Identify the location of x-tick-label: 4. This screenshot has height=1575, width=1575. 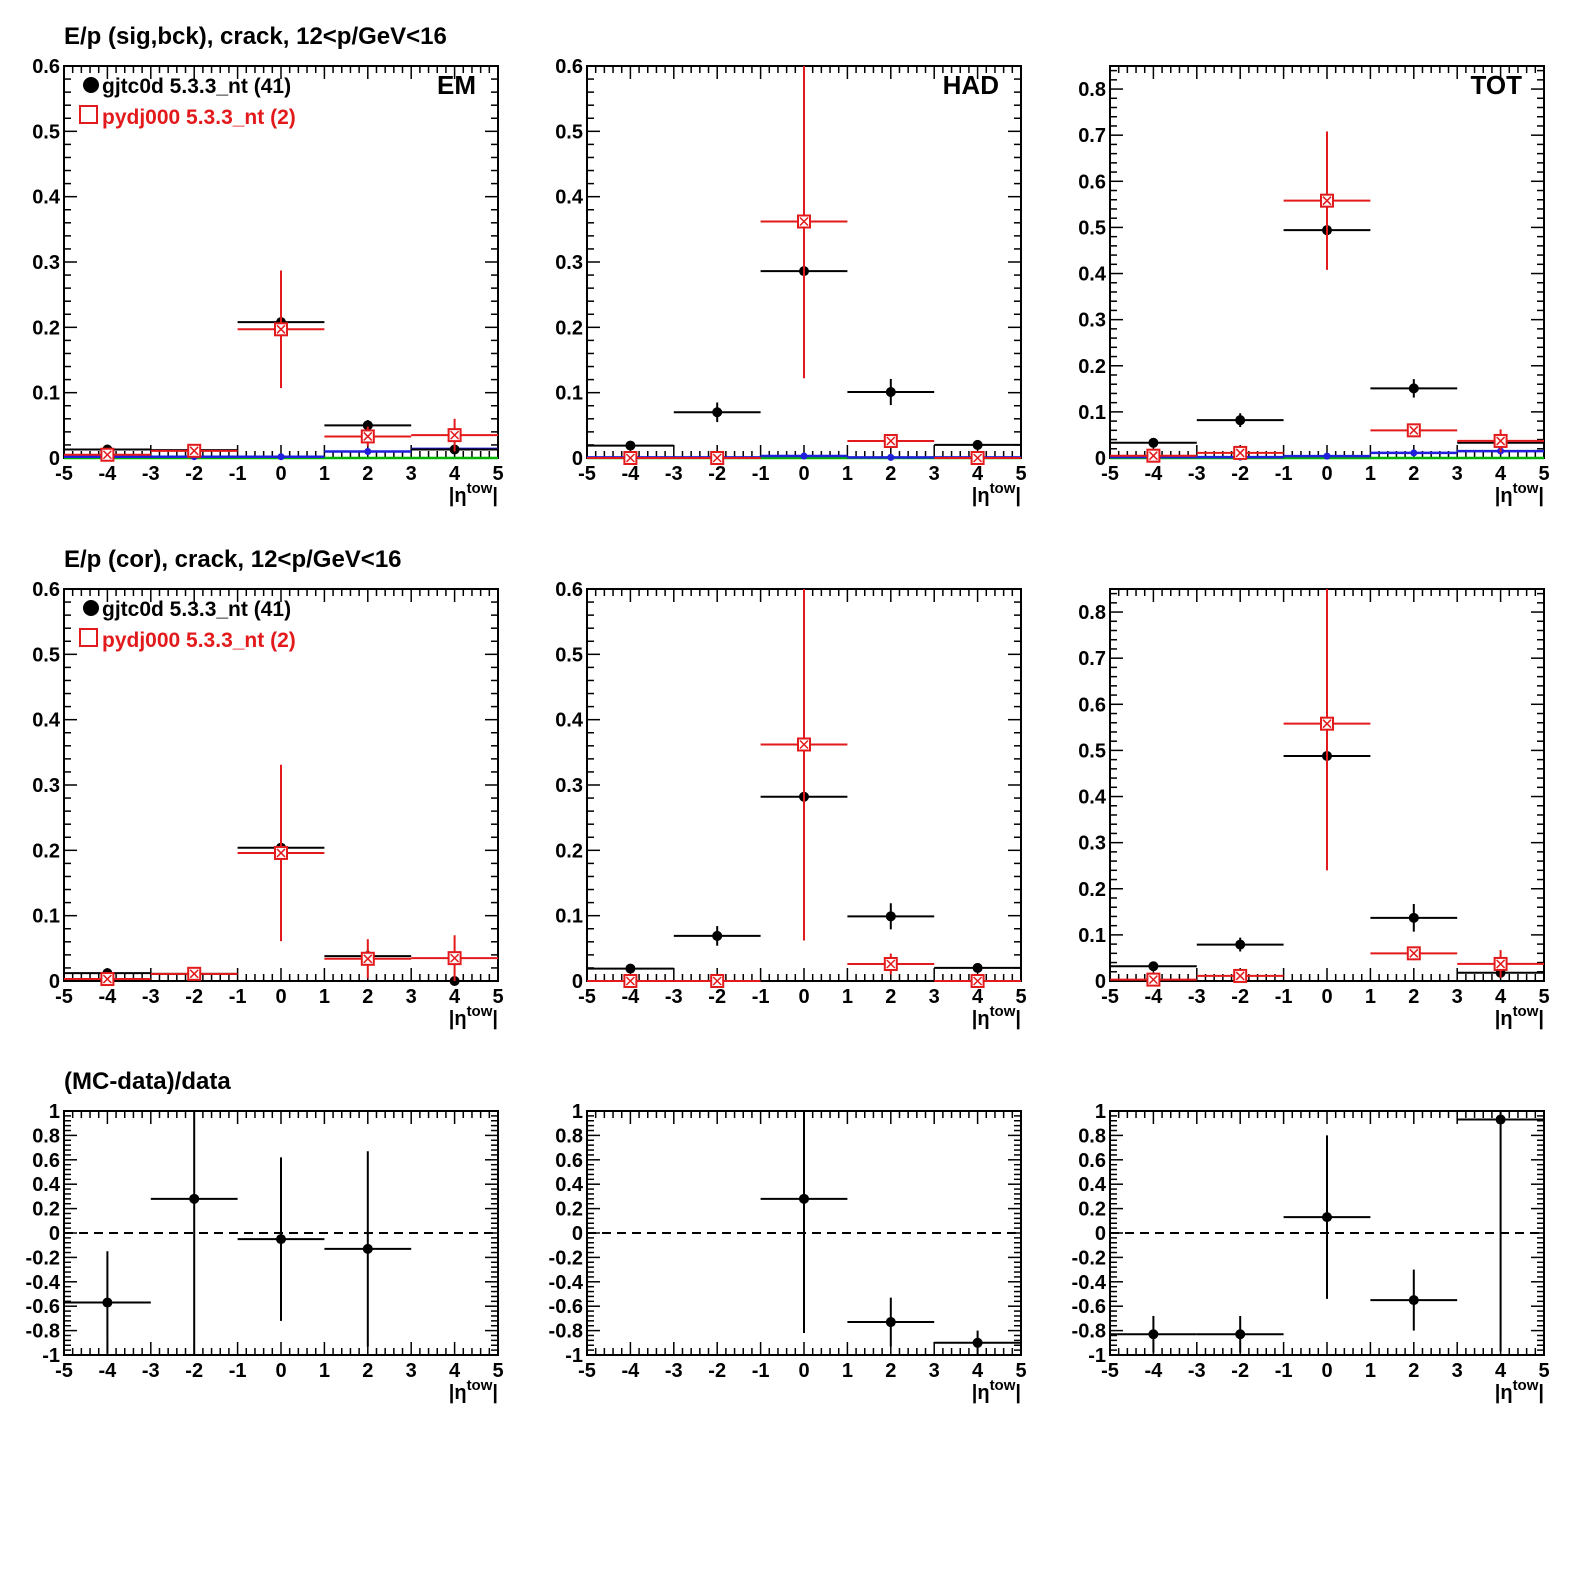
(455, 997).